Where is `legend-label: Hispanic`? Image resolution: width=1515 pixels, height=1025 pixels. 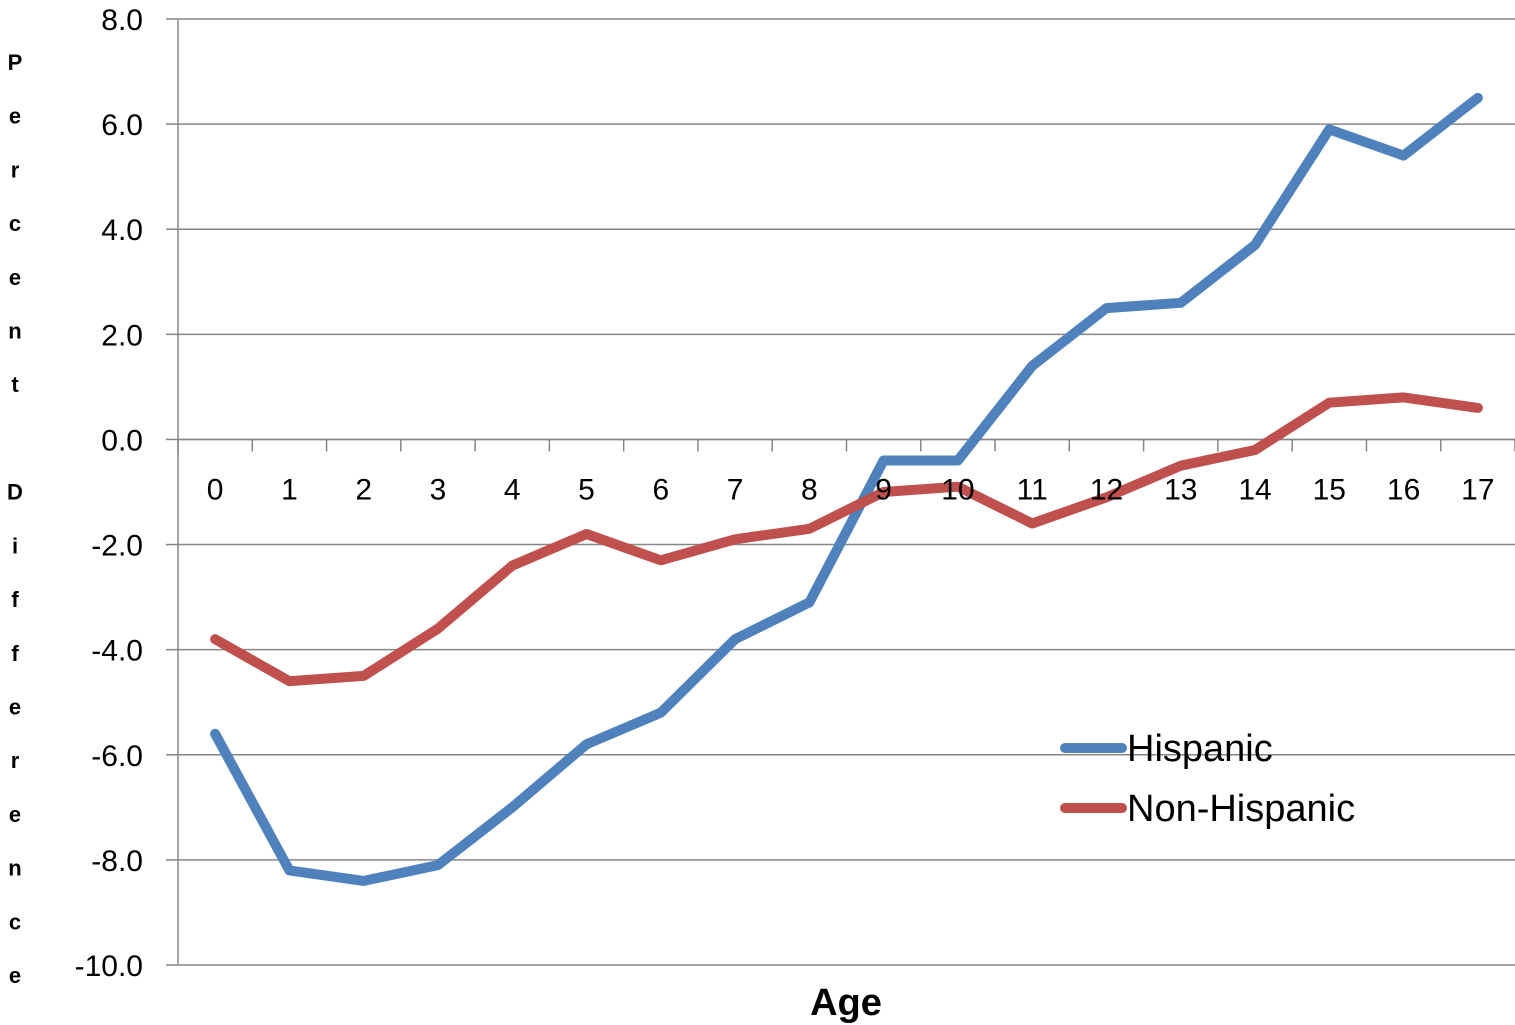 legend-label: Hispanic is located at coordinates (1200, 749).